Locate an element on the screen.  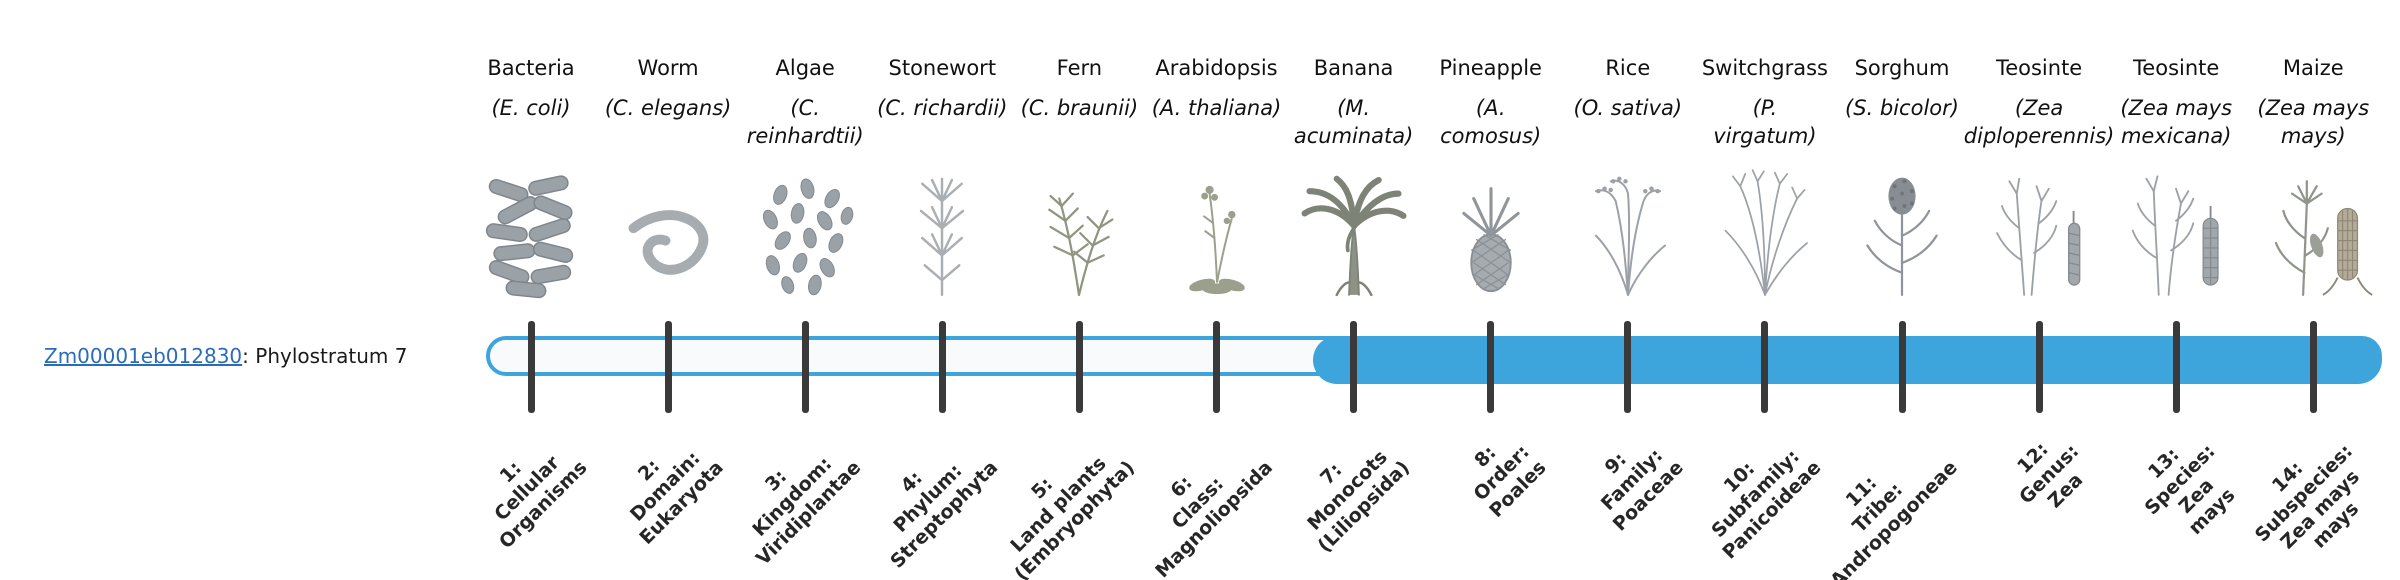
organism-common-name: Banana is located at coordinates (1353, 68).